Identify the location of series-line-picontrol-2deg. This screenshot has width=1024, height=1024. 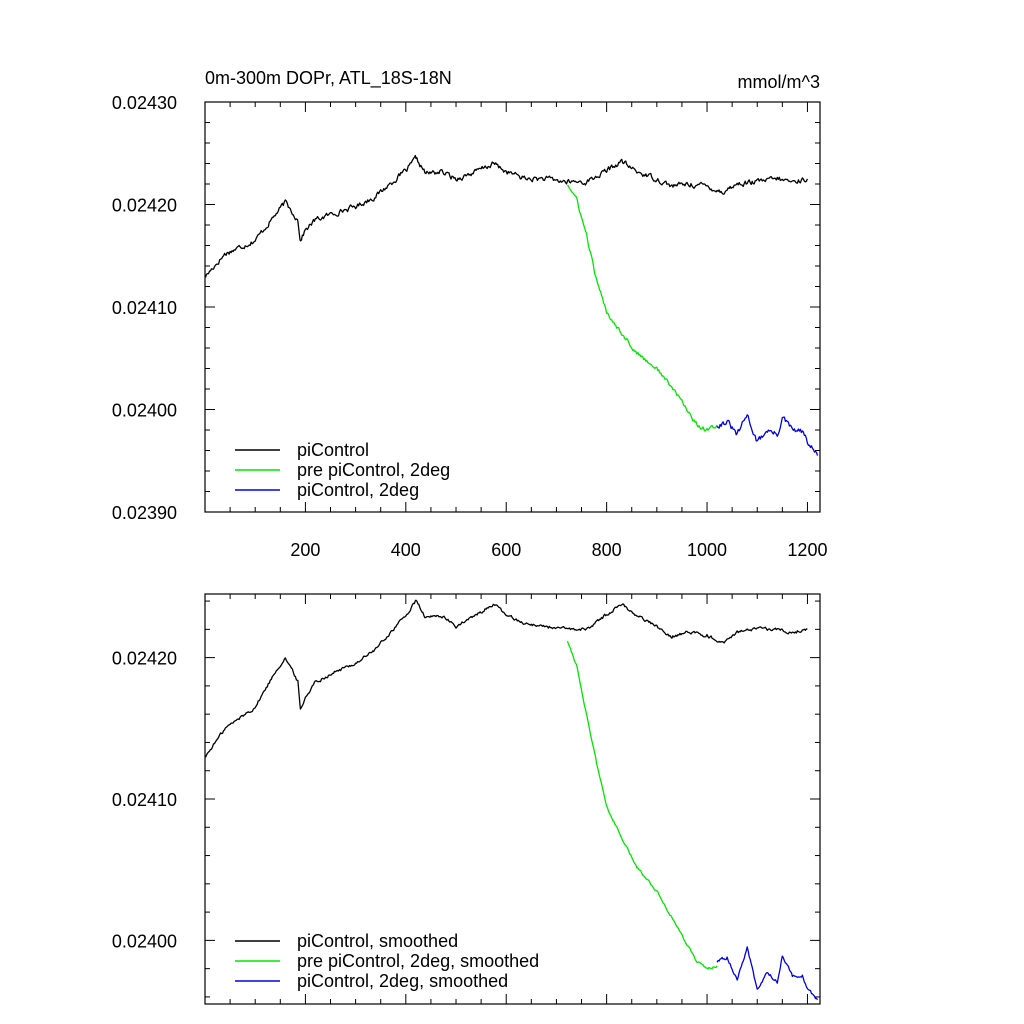
(767, 435).